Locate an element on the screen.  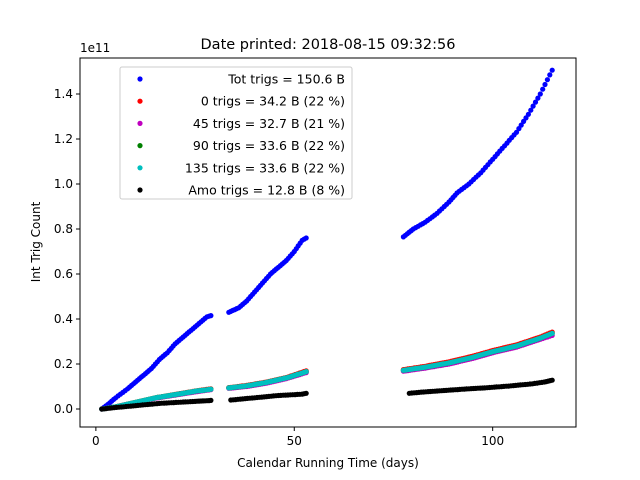
x-axis-label: Calendar Running Time (days) is located at coordinates (328, 463).